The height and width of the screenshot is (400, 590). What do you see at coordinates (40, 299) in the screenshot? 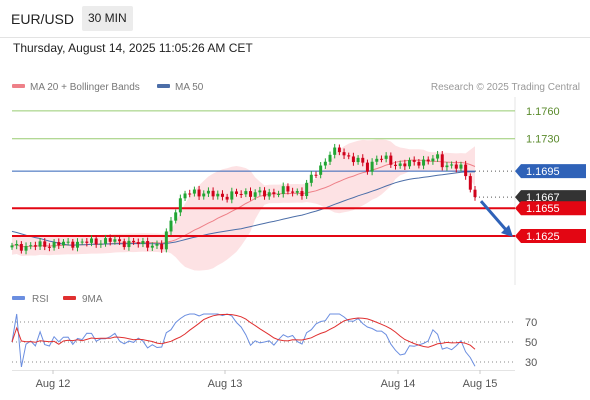
I see `rsi-legend-label: RSI` at bounding box center [40, 299].